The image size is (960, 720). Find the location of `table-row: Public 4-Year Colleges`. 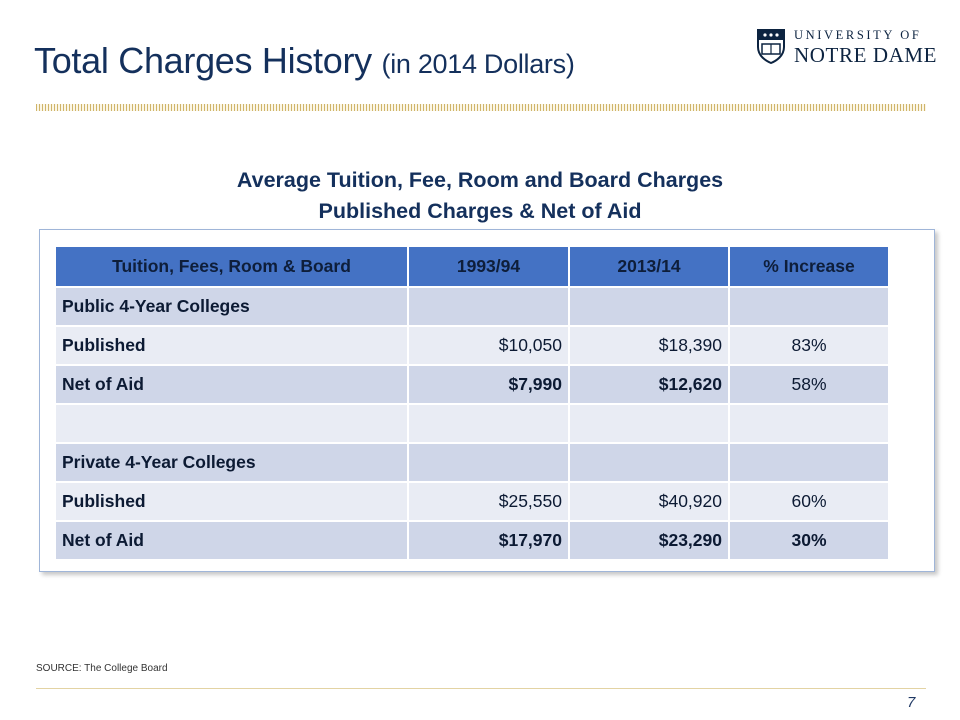

table-row: Public 4-Year Colleges is located at coordinates (472, 306).